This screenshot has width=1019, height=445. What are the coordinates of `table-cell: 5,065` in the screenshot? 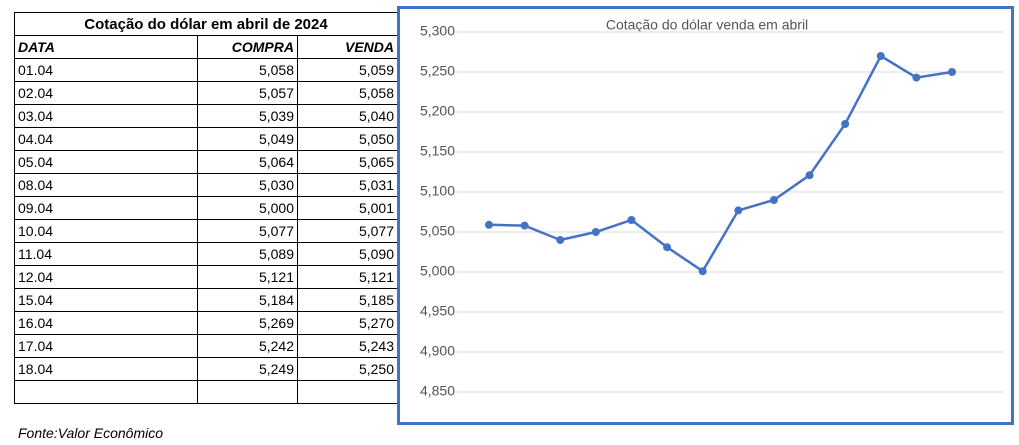 It's located at (347, 162).